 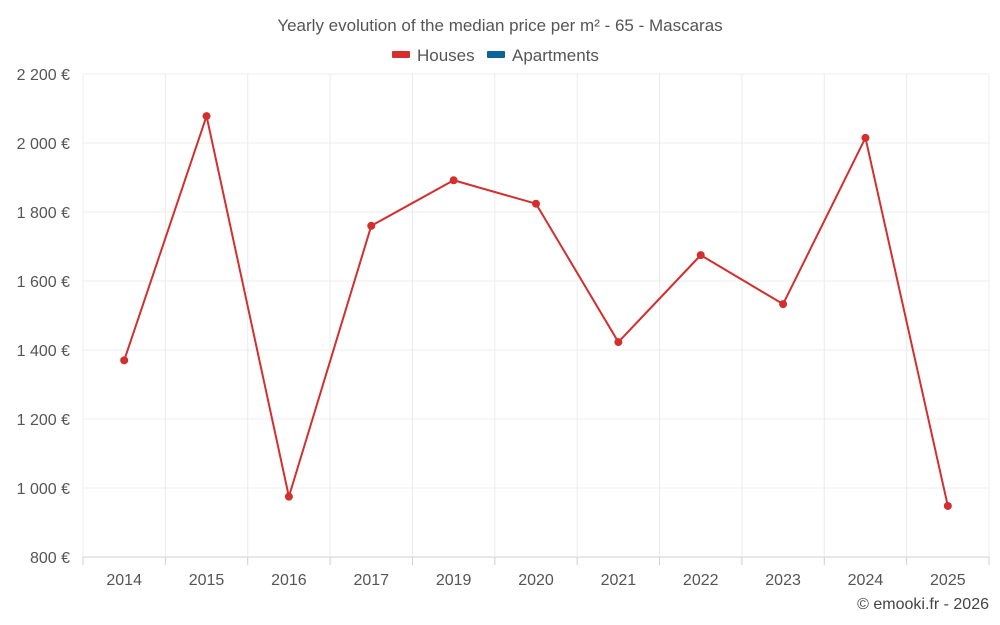 What do you see at coordinates (948, 580) in the screenshot?
I see `x-tick-label: 2025` at bounding box center [948, 580].